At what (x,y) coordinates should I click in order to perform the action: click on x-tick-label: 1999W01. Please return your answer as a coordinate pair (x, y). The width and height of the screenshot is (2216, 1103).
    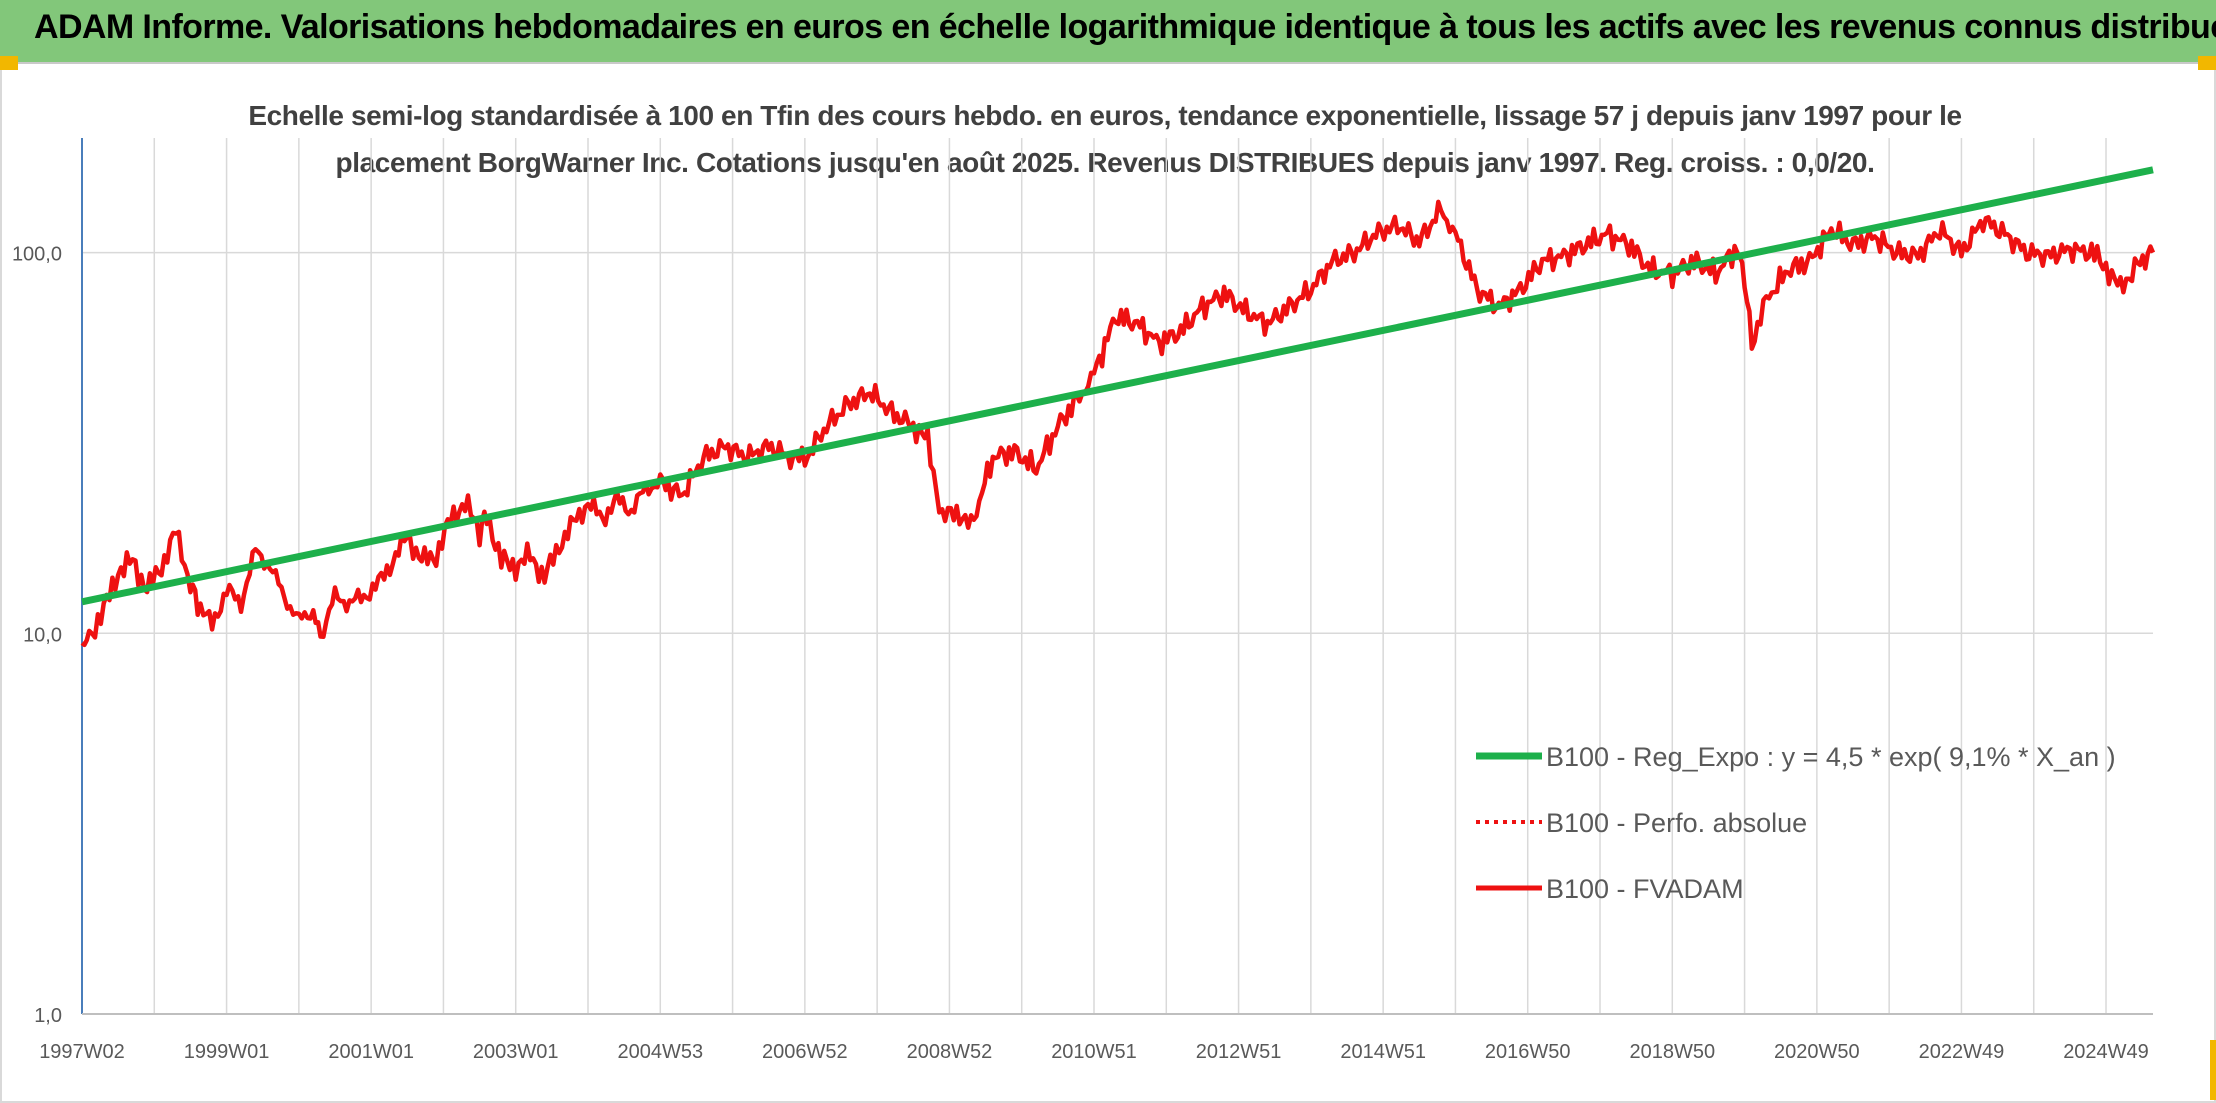
    Looking at the image, I should click on (227, 1052).